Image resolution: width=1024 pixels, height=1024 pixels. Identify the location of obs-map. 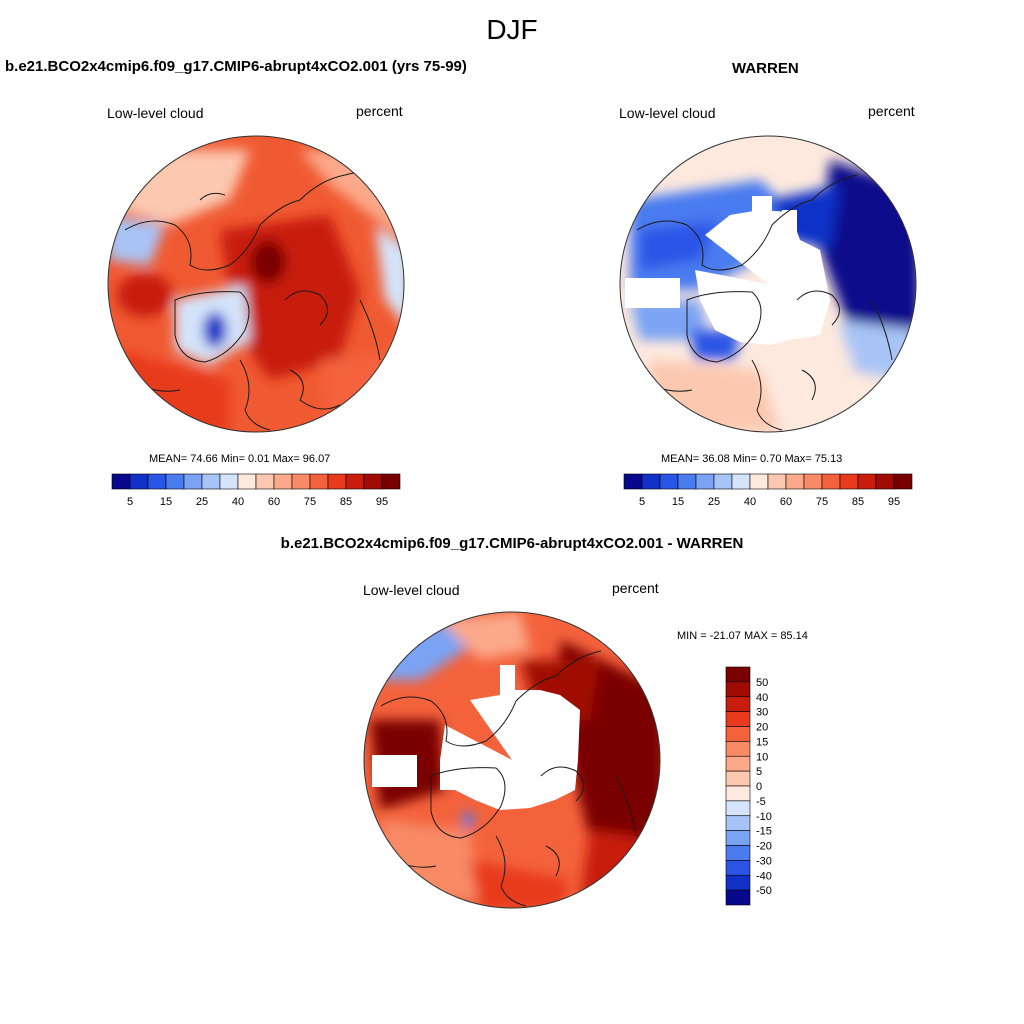
(768, 284).